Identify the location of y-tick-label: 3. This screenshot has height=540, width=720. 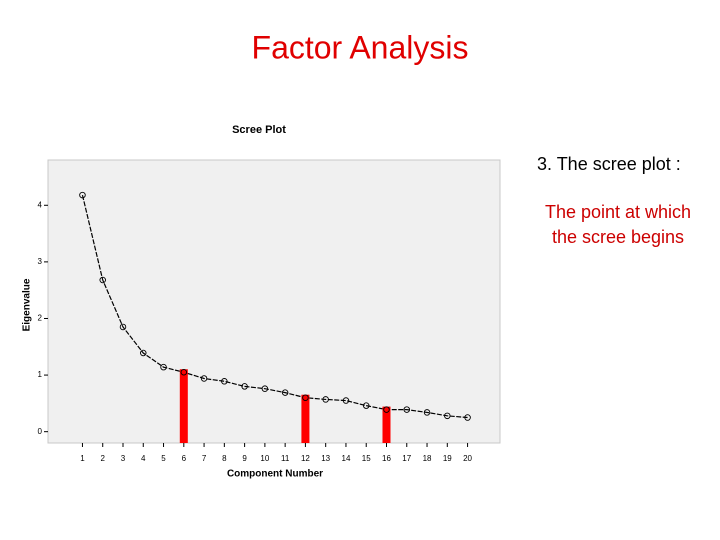
(40, 261).